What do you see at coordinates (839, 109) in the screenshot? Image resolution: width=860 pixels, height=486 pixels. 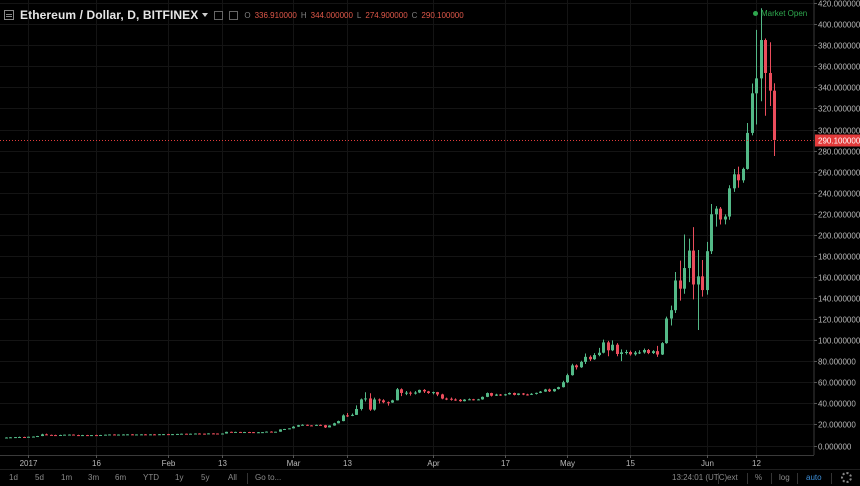 I see `y-tick-label: 320.000000` at bounding box center [839, 109].